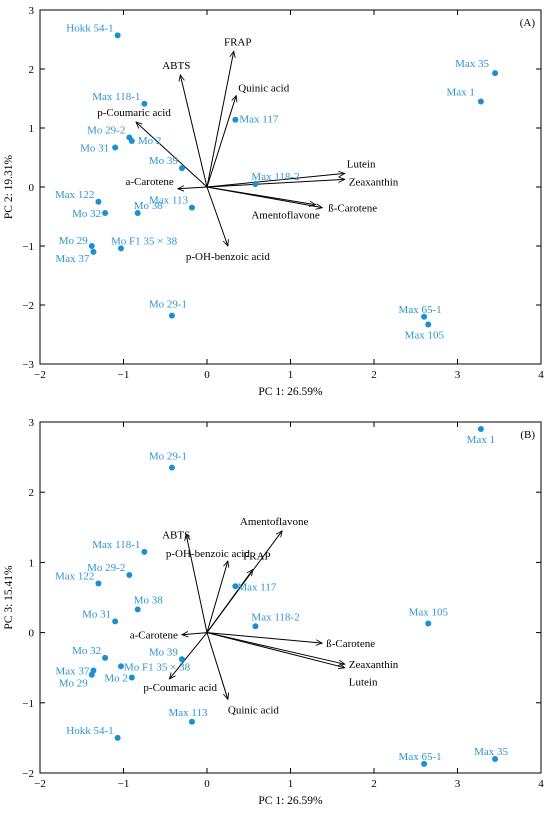 Image resolution: width=550 pixels, height=821 pixels. Describe the element at coordinates (32, 423) in the screenshot. I see `y-tick-label: 3` at that location.